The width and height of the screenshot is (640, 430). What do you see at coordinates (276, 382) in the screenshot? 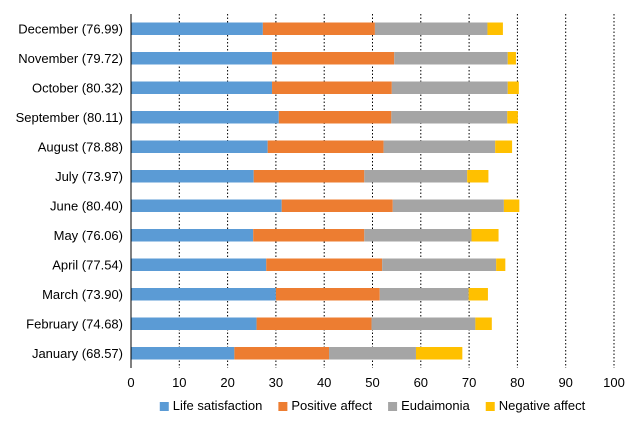
I see `x-tick-label-30: 30` at bounding box center [276, 382].